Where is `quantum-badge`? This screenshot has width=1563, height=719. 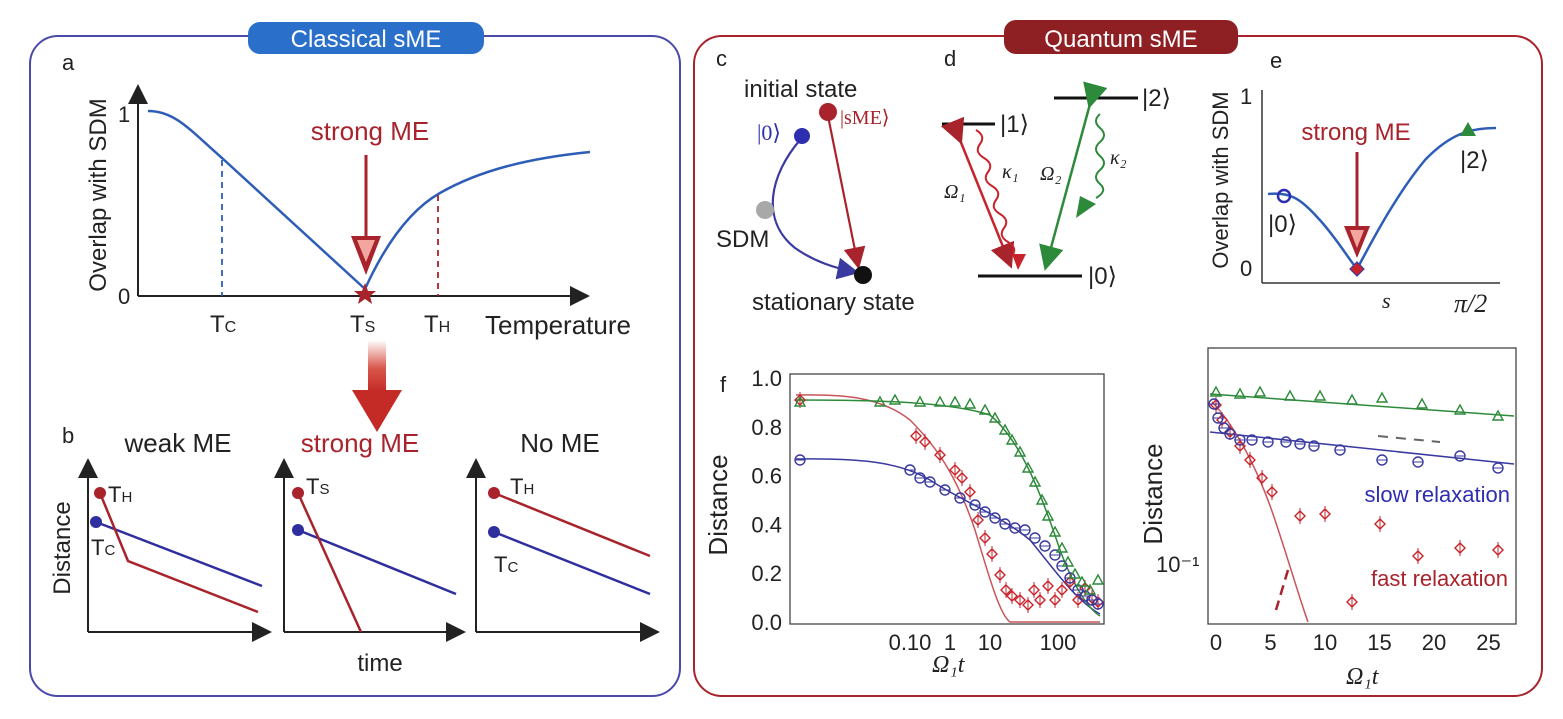
quantum-badge is located at coordinates (1121, 37).